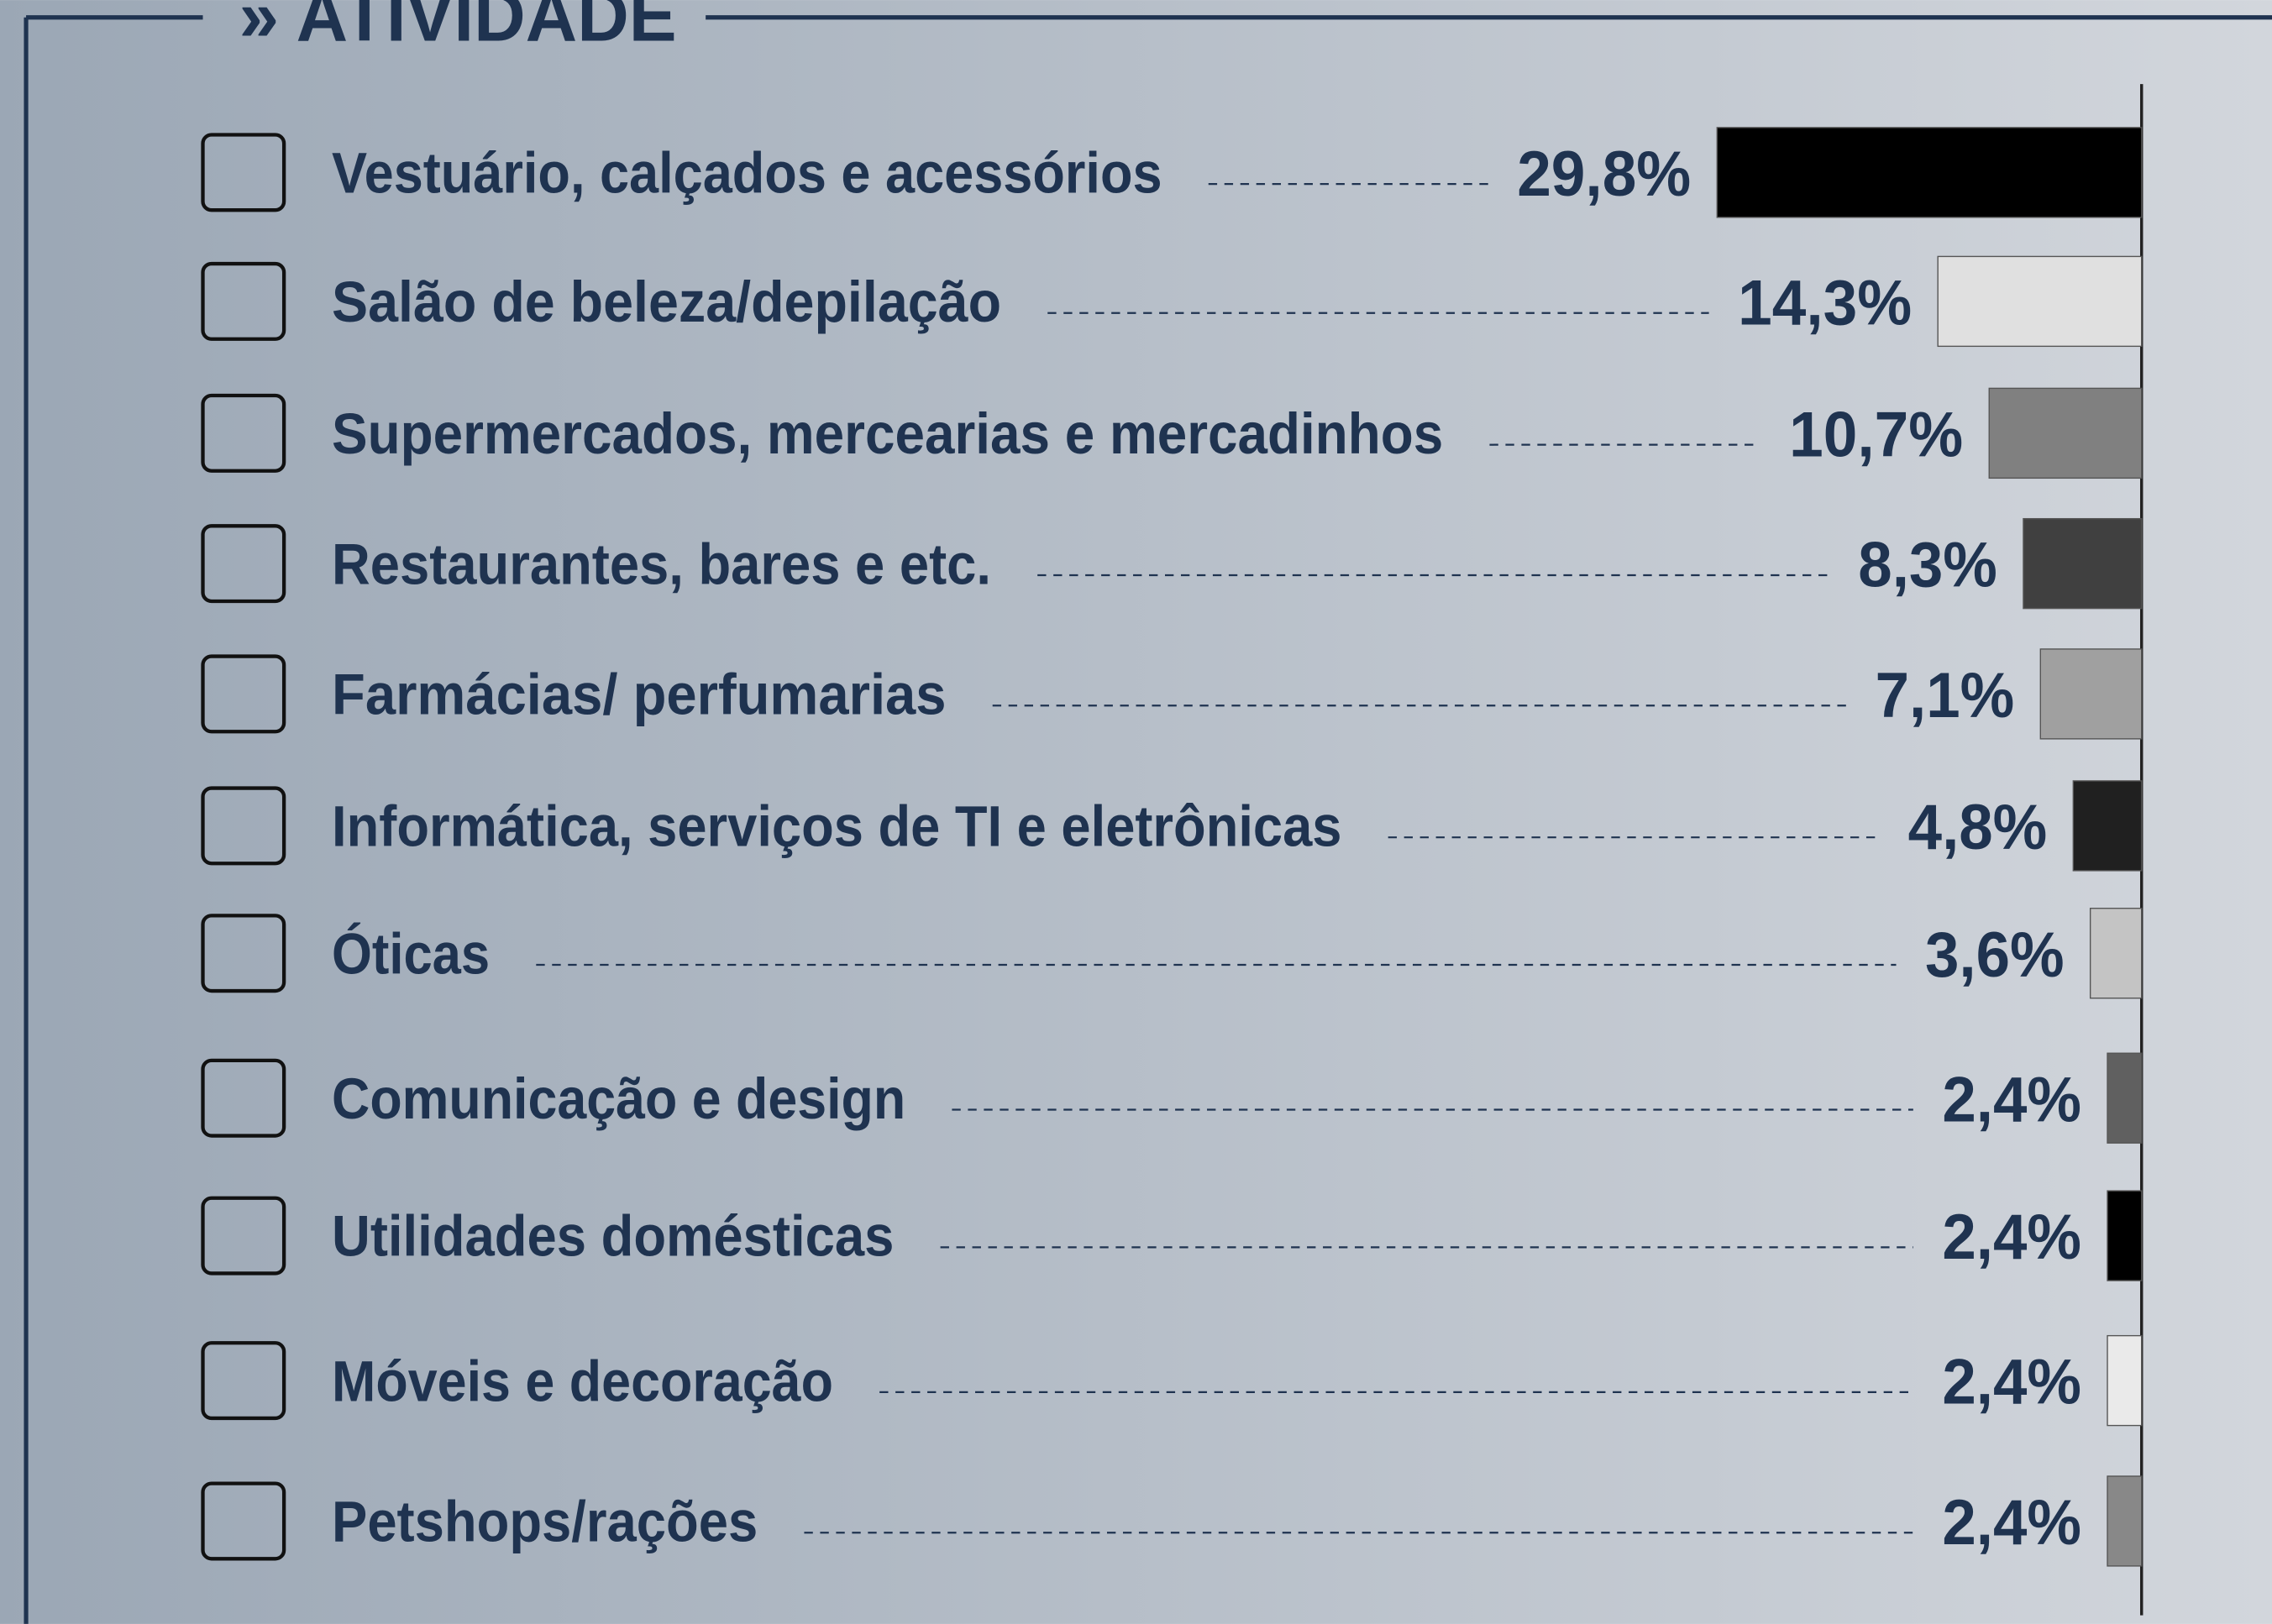  I want to click on value-label: 4,8%, so click(1978, 827).